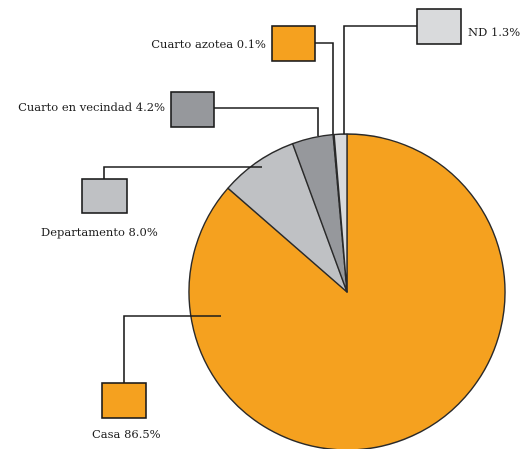 Image resolution: width=527 pixels, height=449 pixels. Describe the element at coordinates (104, 196) in the screenshot. I see `departamento-legend-box` at that location.